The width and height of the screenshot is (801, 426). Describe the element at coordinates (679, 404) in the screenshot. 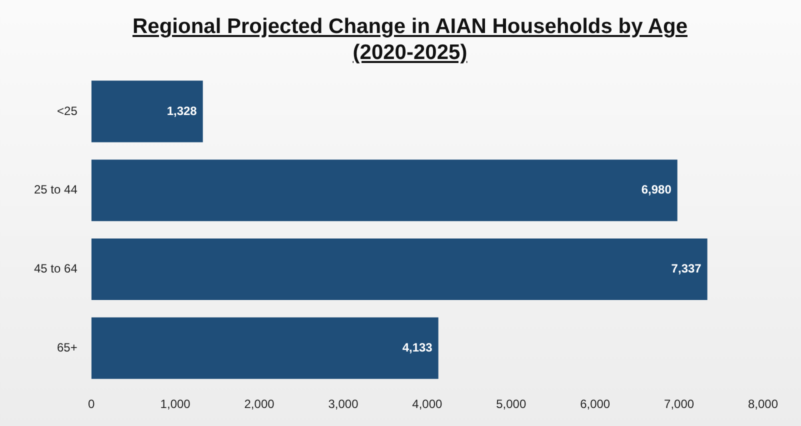

I see `x-tick-label: 7,000` at that location.